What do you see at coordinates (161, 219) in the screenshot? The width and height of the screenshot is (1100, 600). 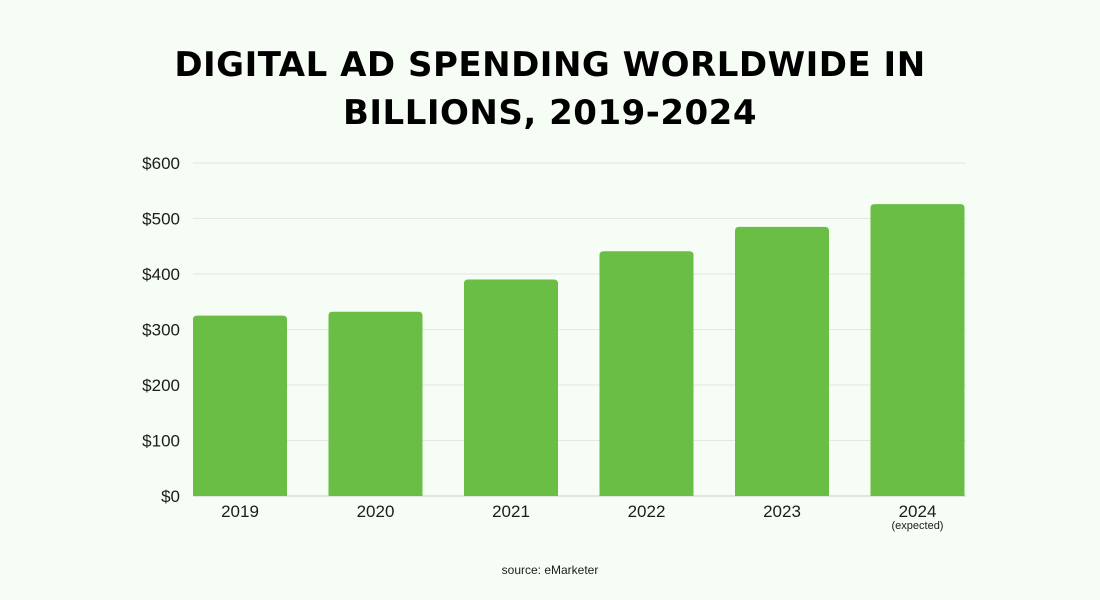 I see `y-tick-label: $500` at bounding box center [161, 219].